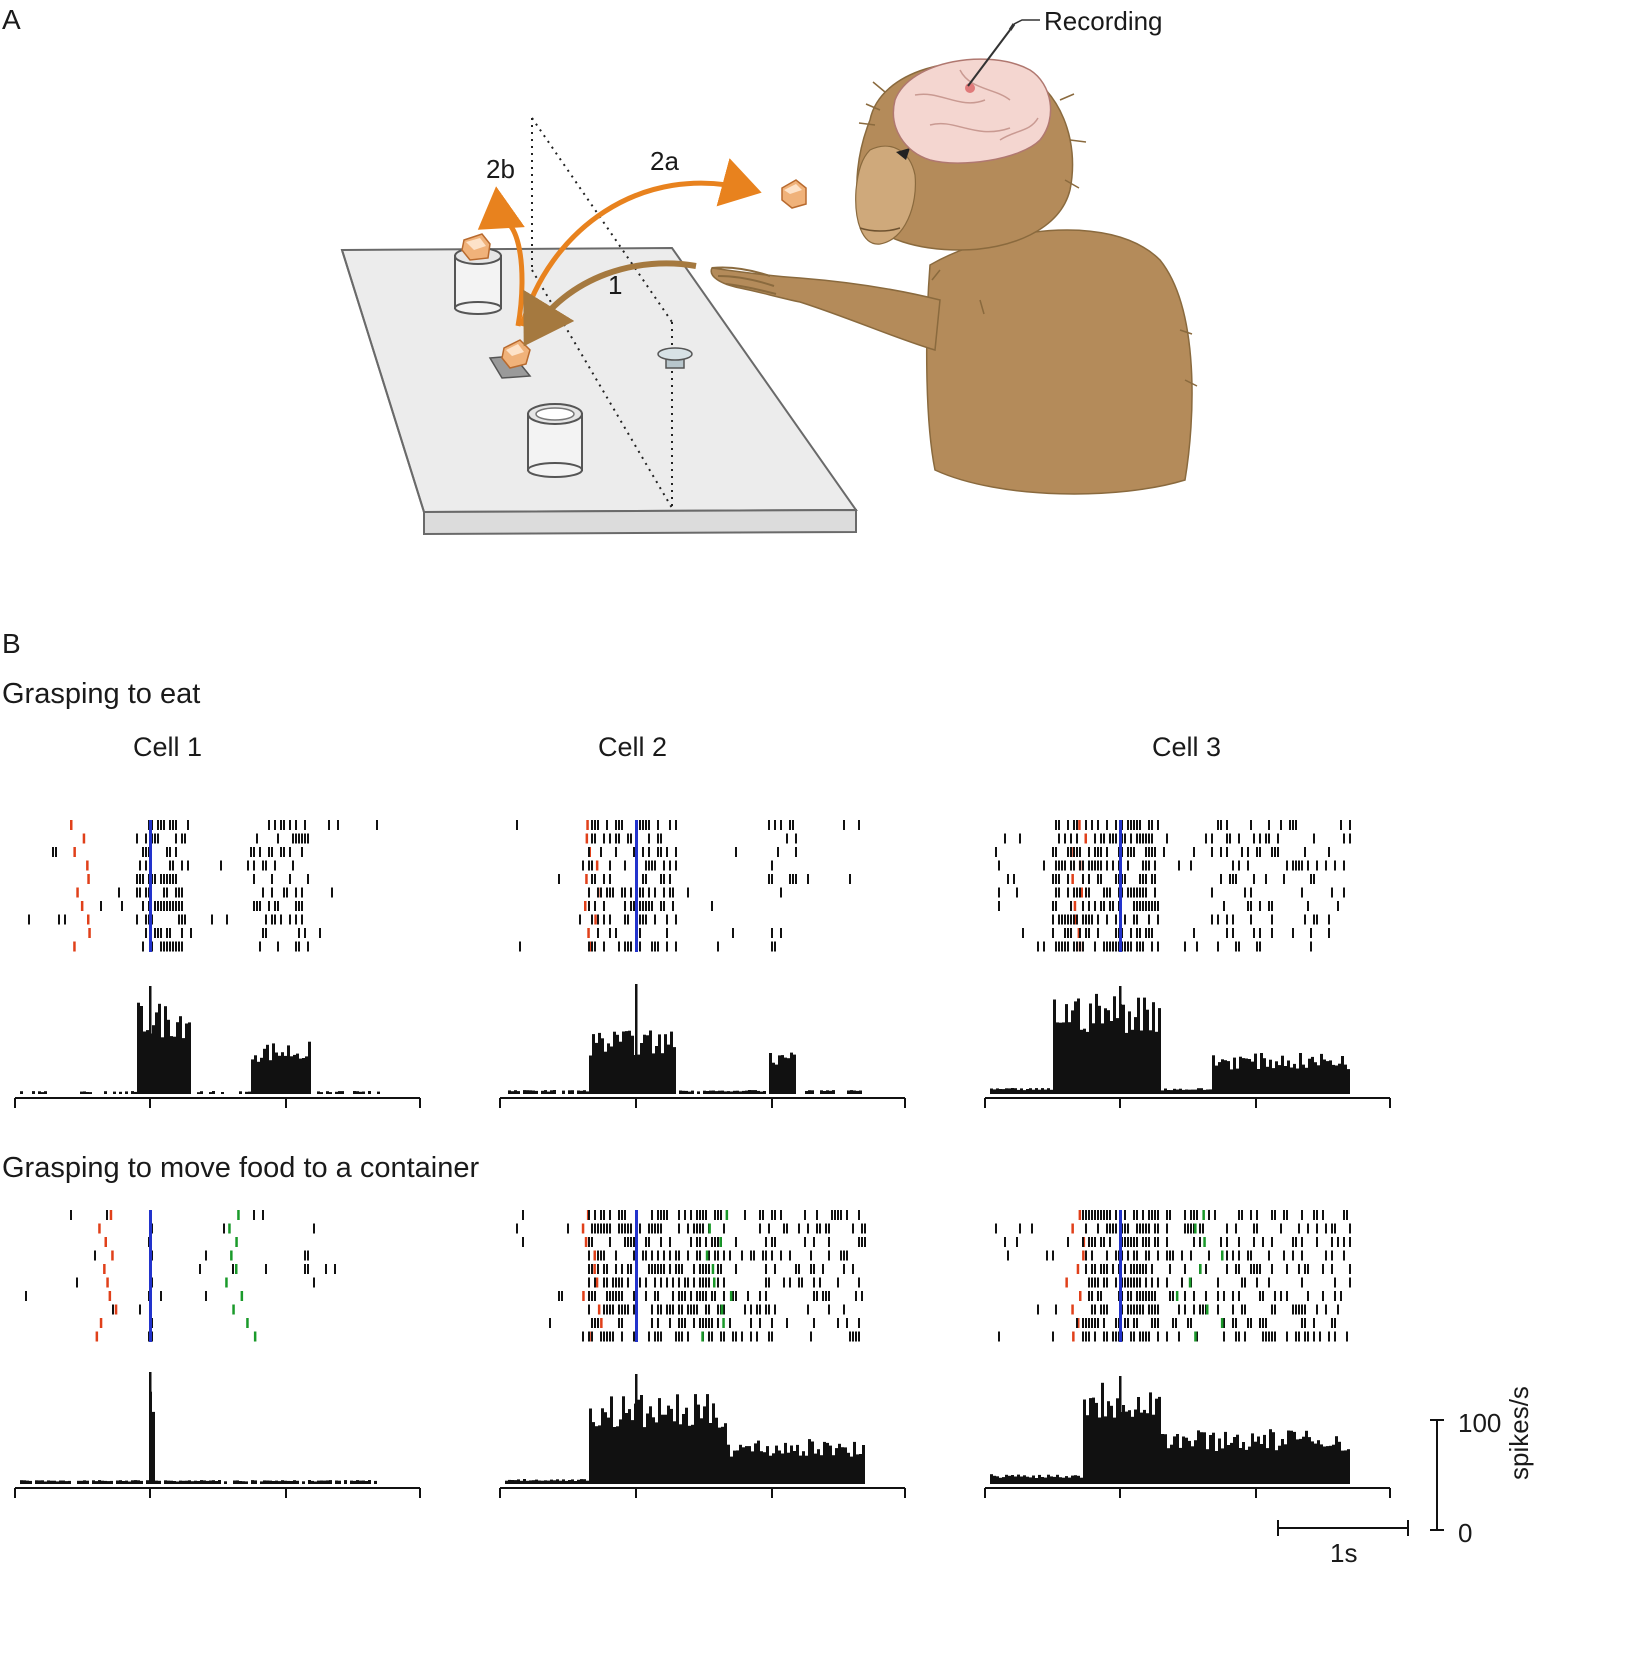 The width and height of the screenshot is (1643, 1667). What do you see at coordinates (87, 865) in the screenshot?
I see `raster-start-mark` at bounding box center [87, 865].